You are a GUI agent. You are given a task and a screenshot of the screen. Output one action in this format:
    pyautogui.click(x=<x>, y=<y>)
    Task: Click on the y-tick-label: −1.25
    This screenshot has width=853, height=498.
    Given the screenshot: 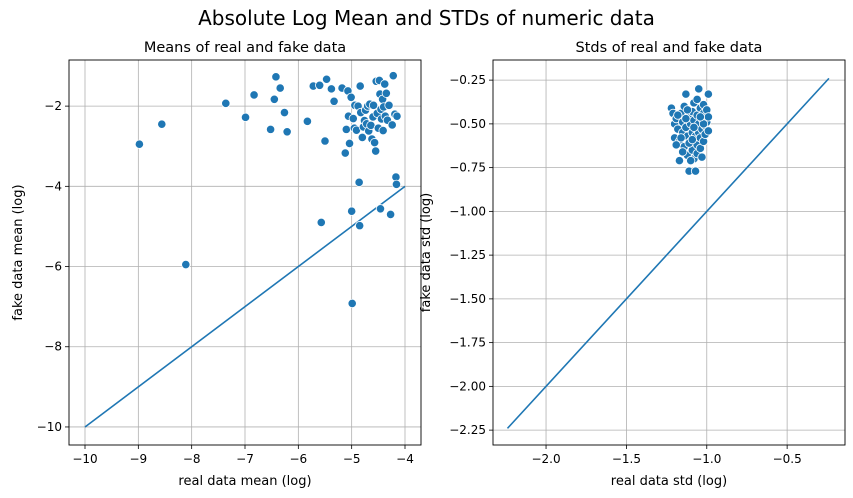 What is the action you would take?
    pyautogui.click(x=467, y=255)
    